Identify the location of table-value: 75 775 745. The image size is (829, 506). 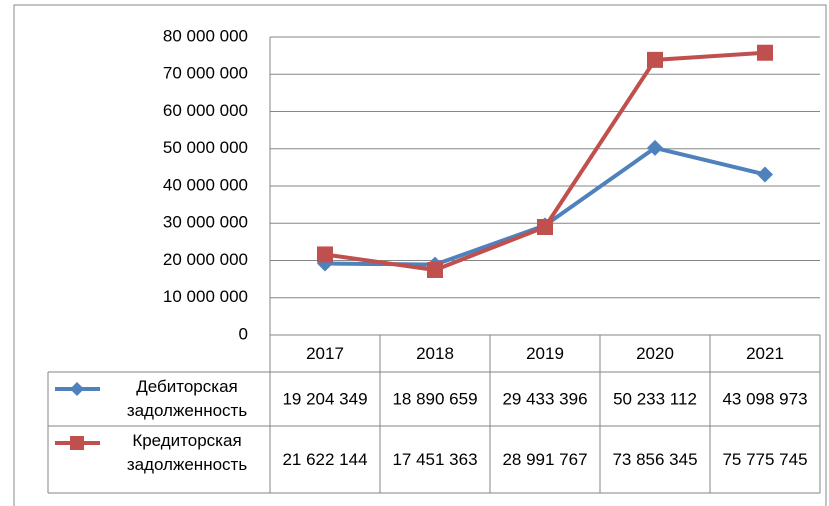
(764, 459).